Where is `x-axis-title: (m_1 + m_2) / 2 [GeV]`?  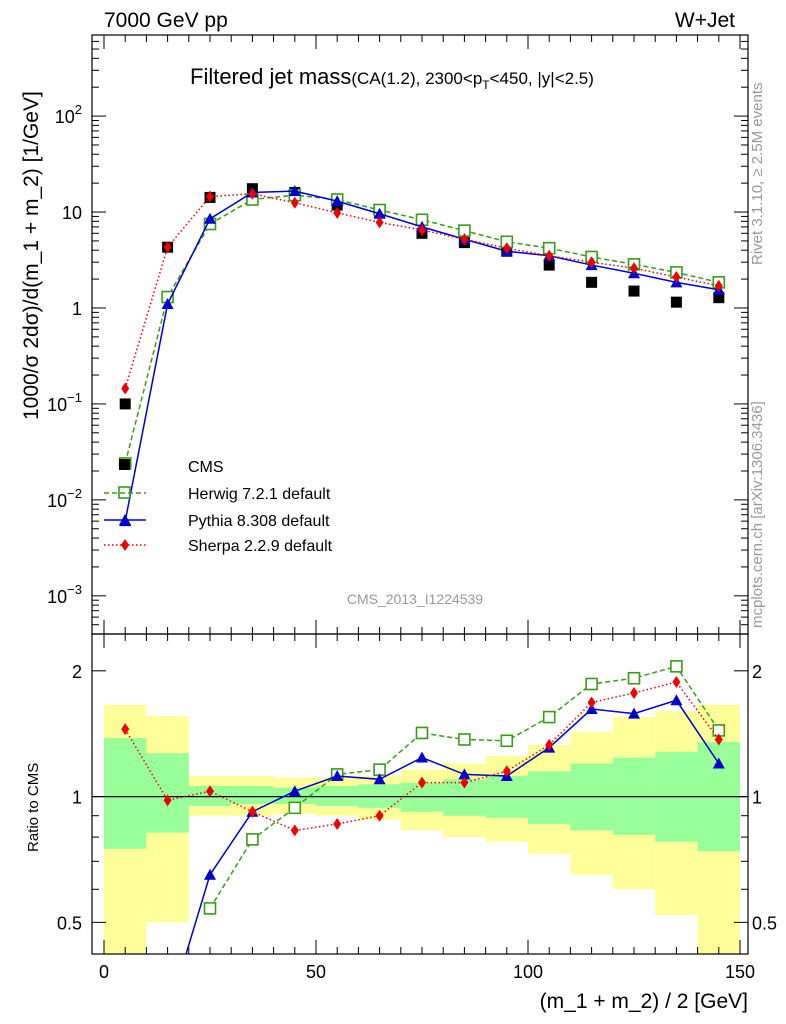
x-axis-title: (m_1 + m_2) / 2 [GeV] is located at coordinates (644, 1001).